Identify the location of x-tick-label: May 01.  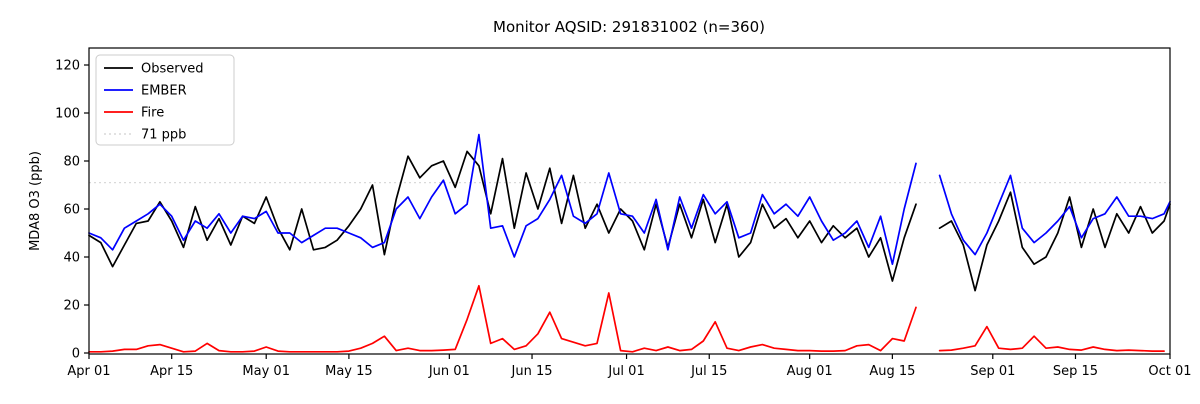
(266, 371).